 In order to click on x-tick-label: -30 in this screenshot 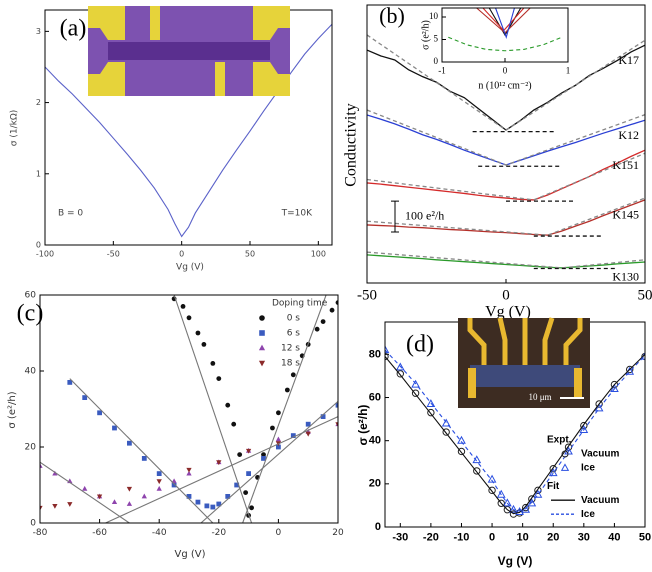, I will do `click(400, 538)`.